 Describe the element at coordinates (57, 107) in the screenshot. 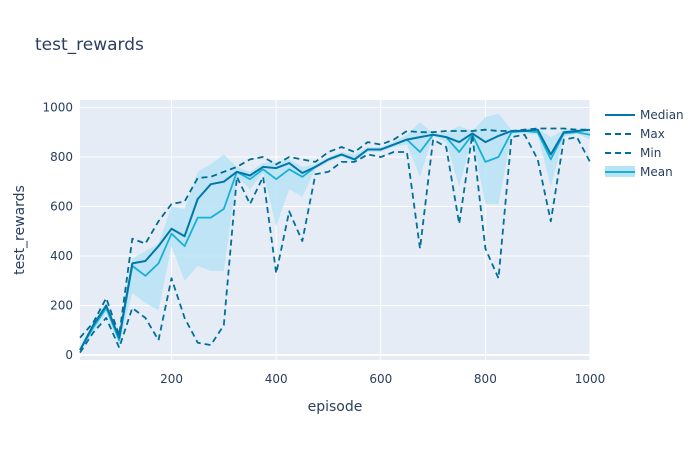

I see `y-tick-label: 1000` at that location.